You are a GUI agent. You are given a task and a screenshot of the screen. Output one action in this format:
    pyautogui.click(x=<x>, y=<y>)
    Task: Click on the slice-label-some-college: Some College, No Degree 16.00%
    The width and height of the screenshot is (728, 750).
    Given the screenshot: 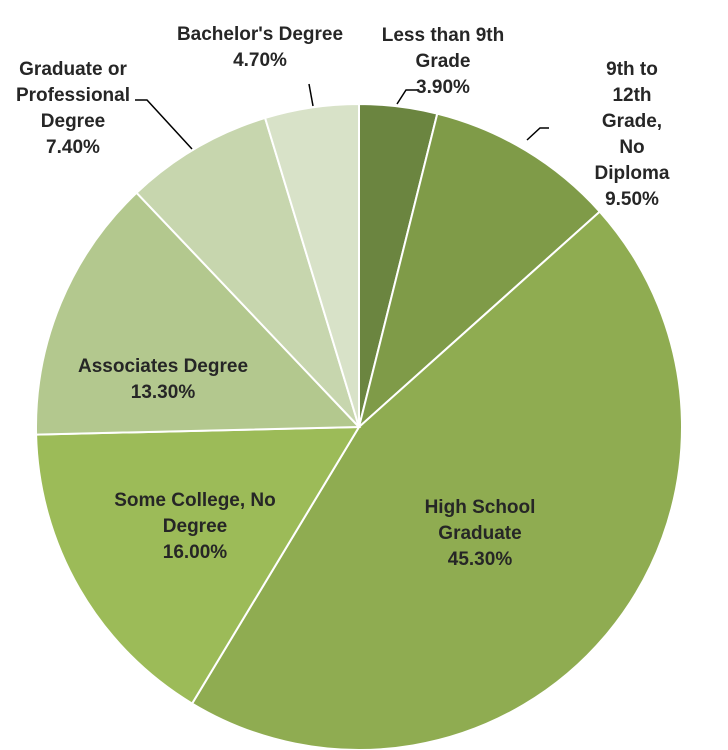 What is the action you would take?
    pyautogui.click(x=195, y=527)
    